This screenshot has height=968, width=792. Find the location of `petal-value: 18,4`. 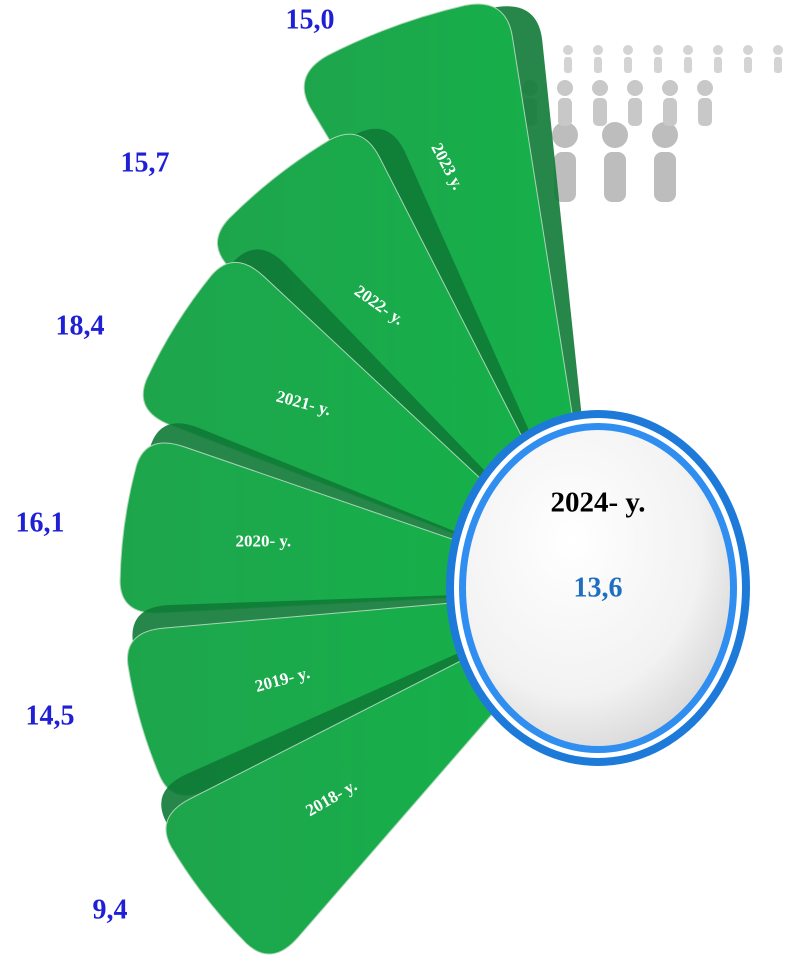

petal-value: 18,4 is located at coordinates (80, 325).